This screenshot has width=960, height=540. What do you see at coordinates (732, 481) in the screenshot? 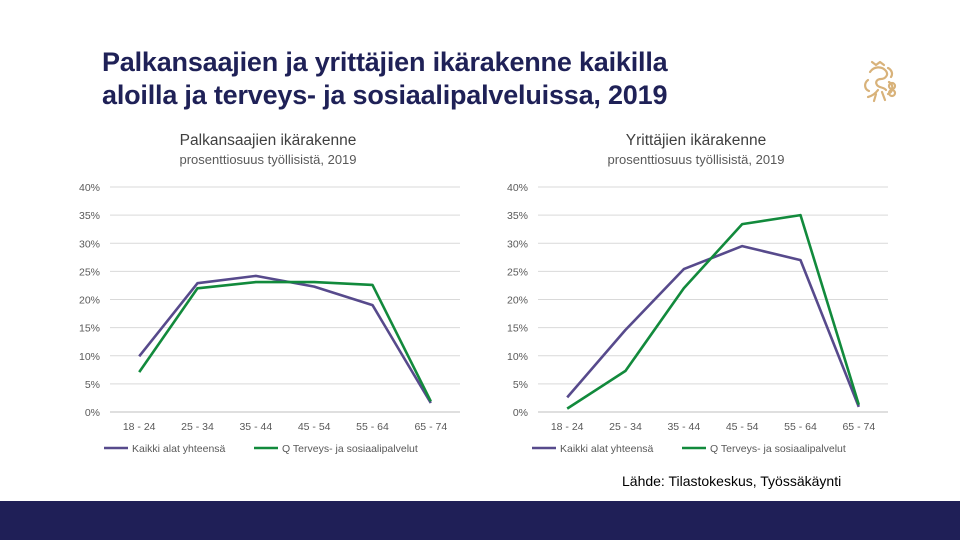
I see `source-note: Lähde: Tilastokeskus, Työssäkäynti` at bounding box center [732, 481].